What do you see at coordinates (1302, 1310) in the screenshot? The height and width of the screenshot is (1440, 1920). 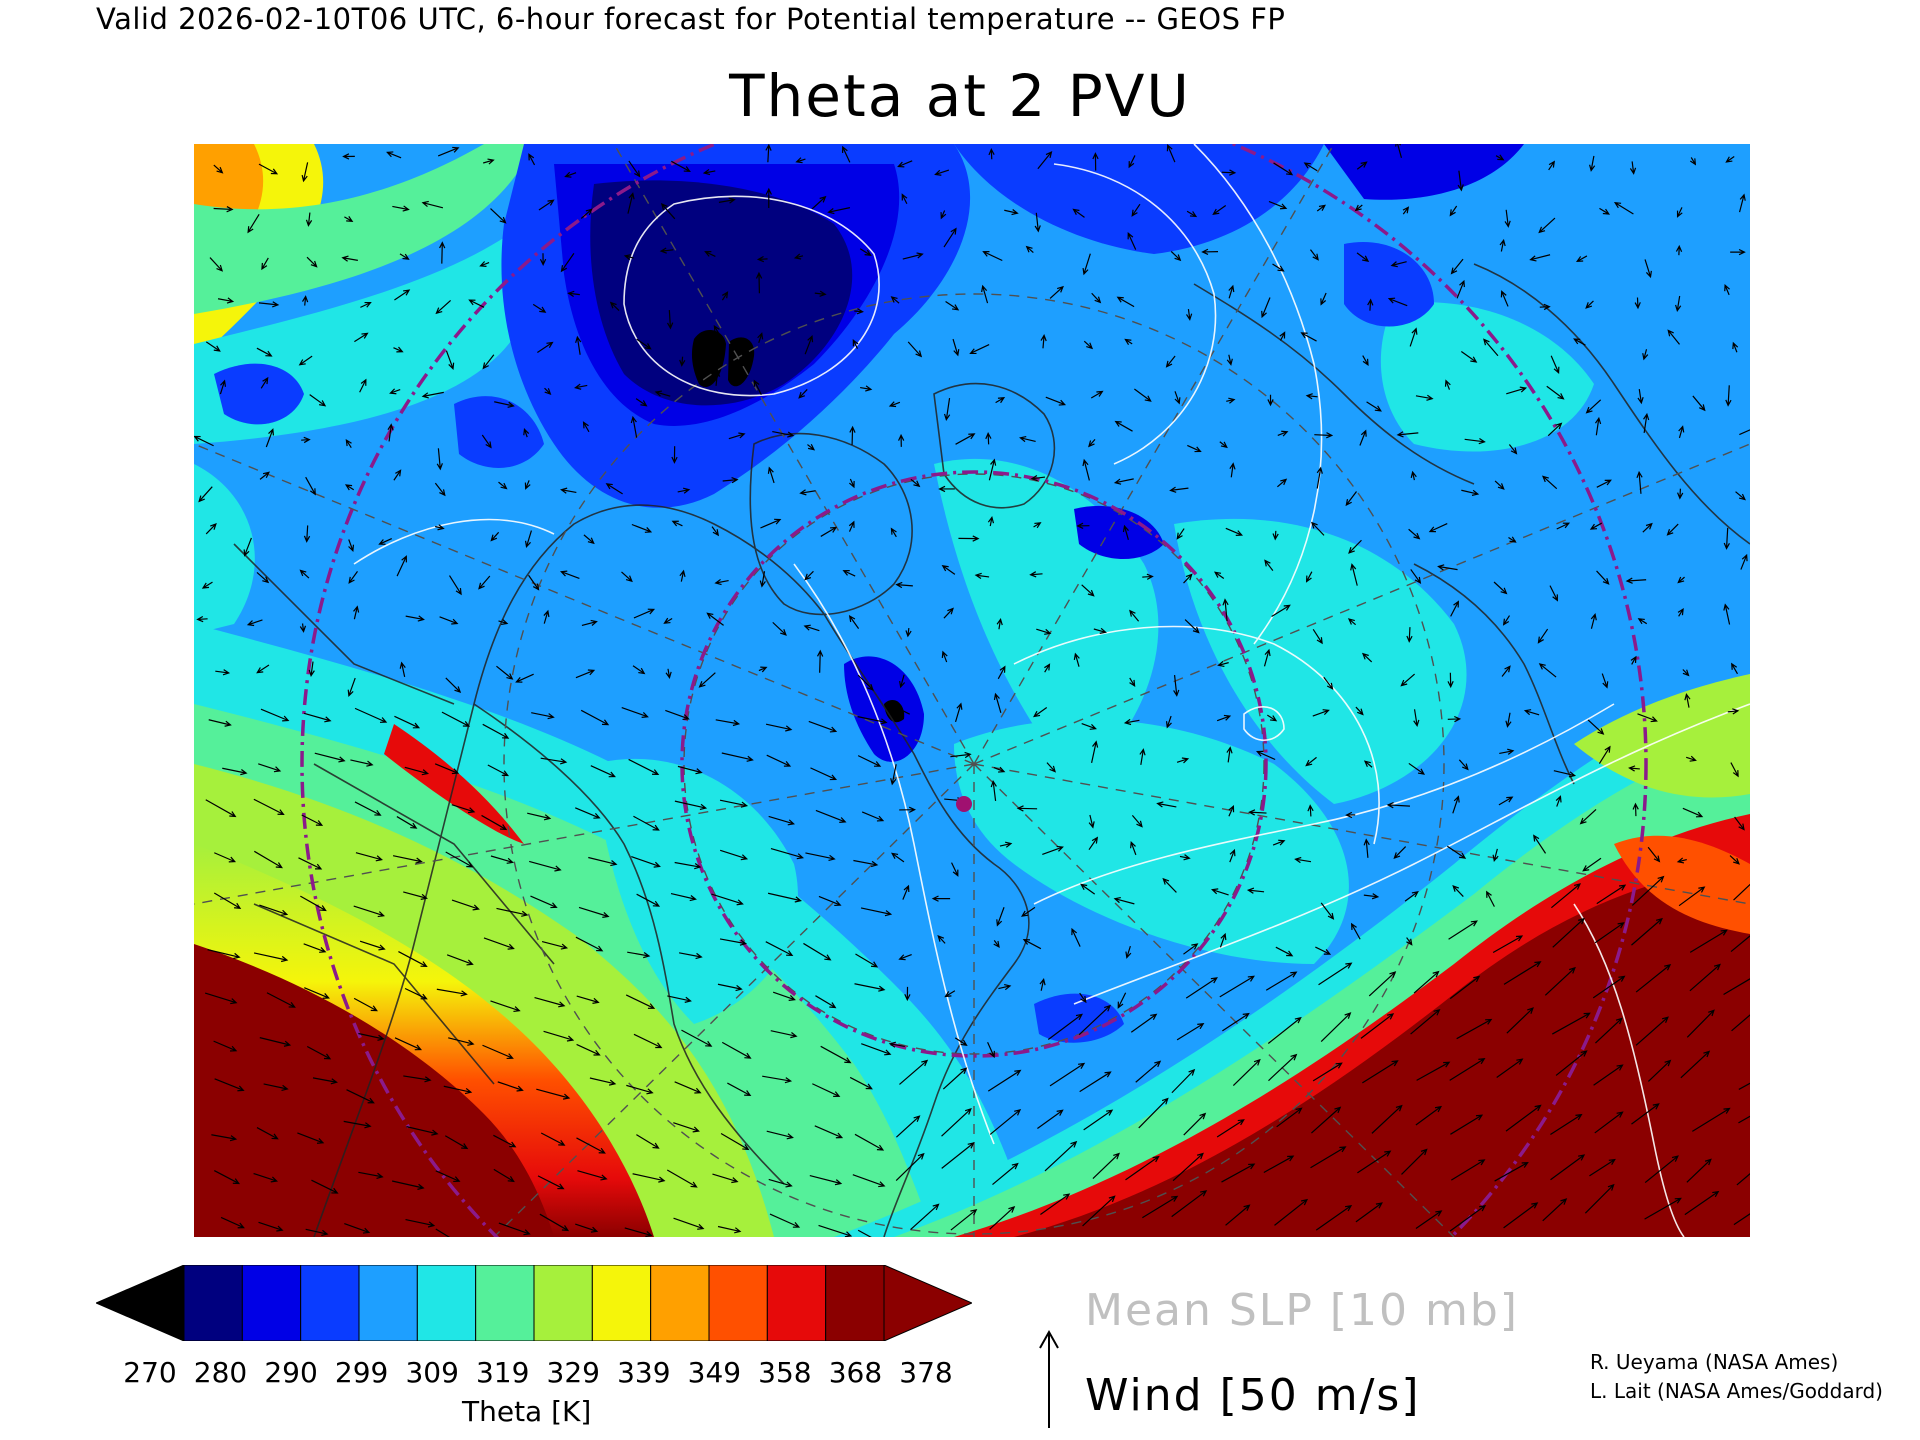 I see `slp-legend: Mean SLP [10 mb]` at bounding box center [1302, 1310].